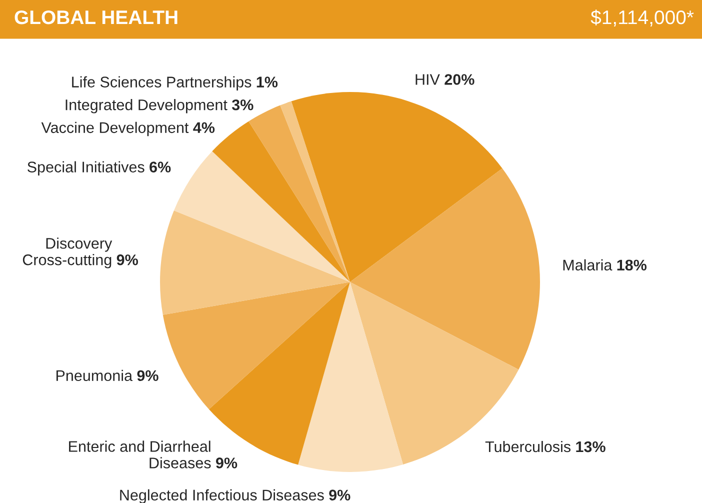 This screenshot has height=503, width=702. I want to click on slice-label: Tuberculosis, so click(528, 446).